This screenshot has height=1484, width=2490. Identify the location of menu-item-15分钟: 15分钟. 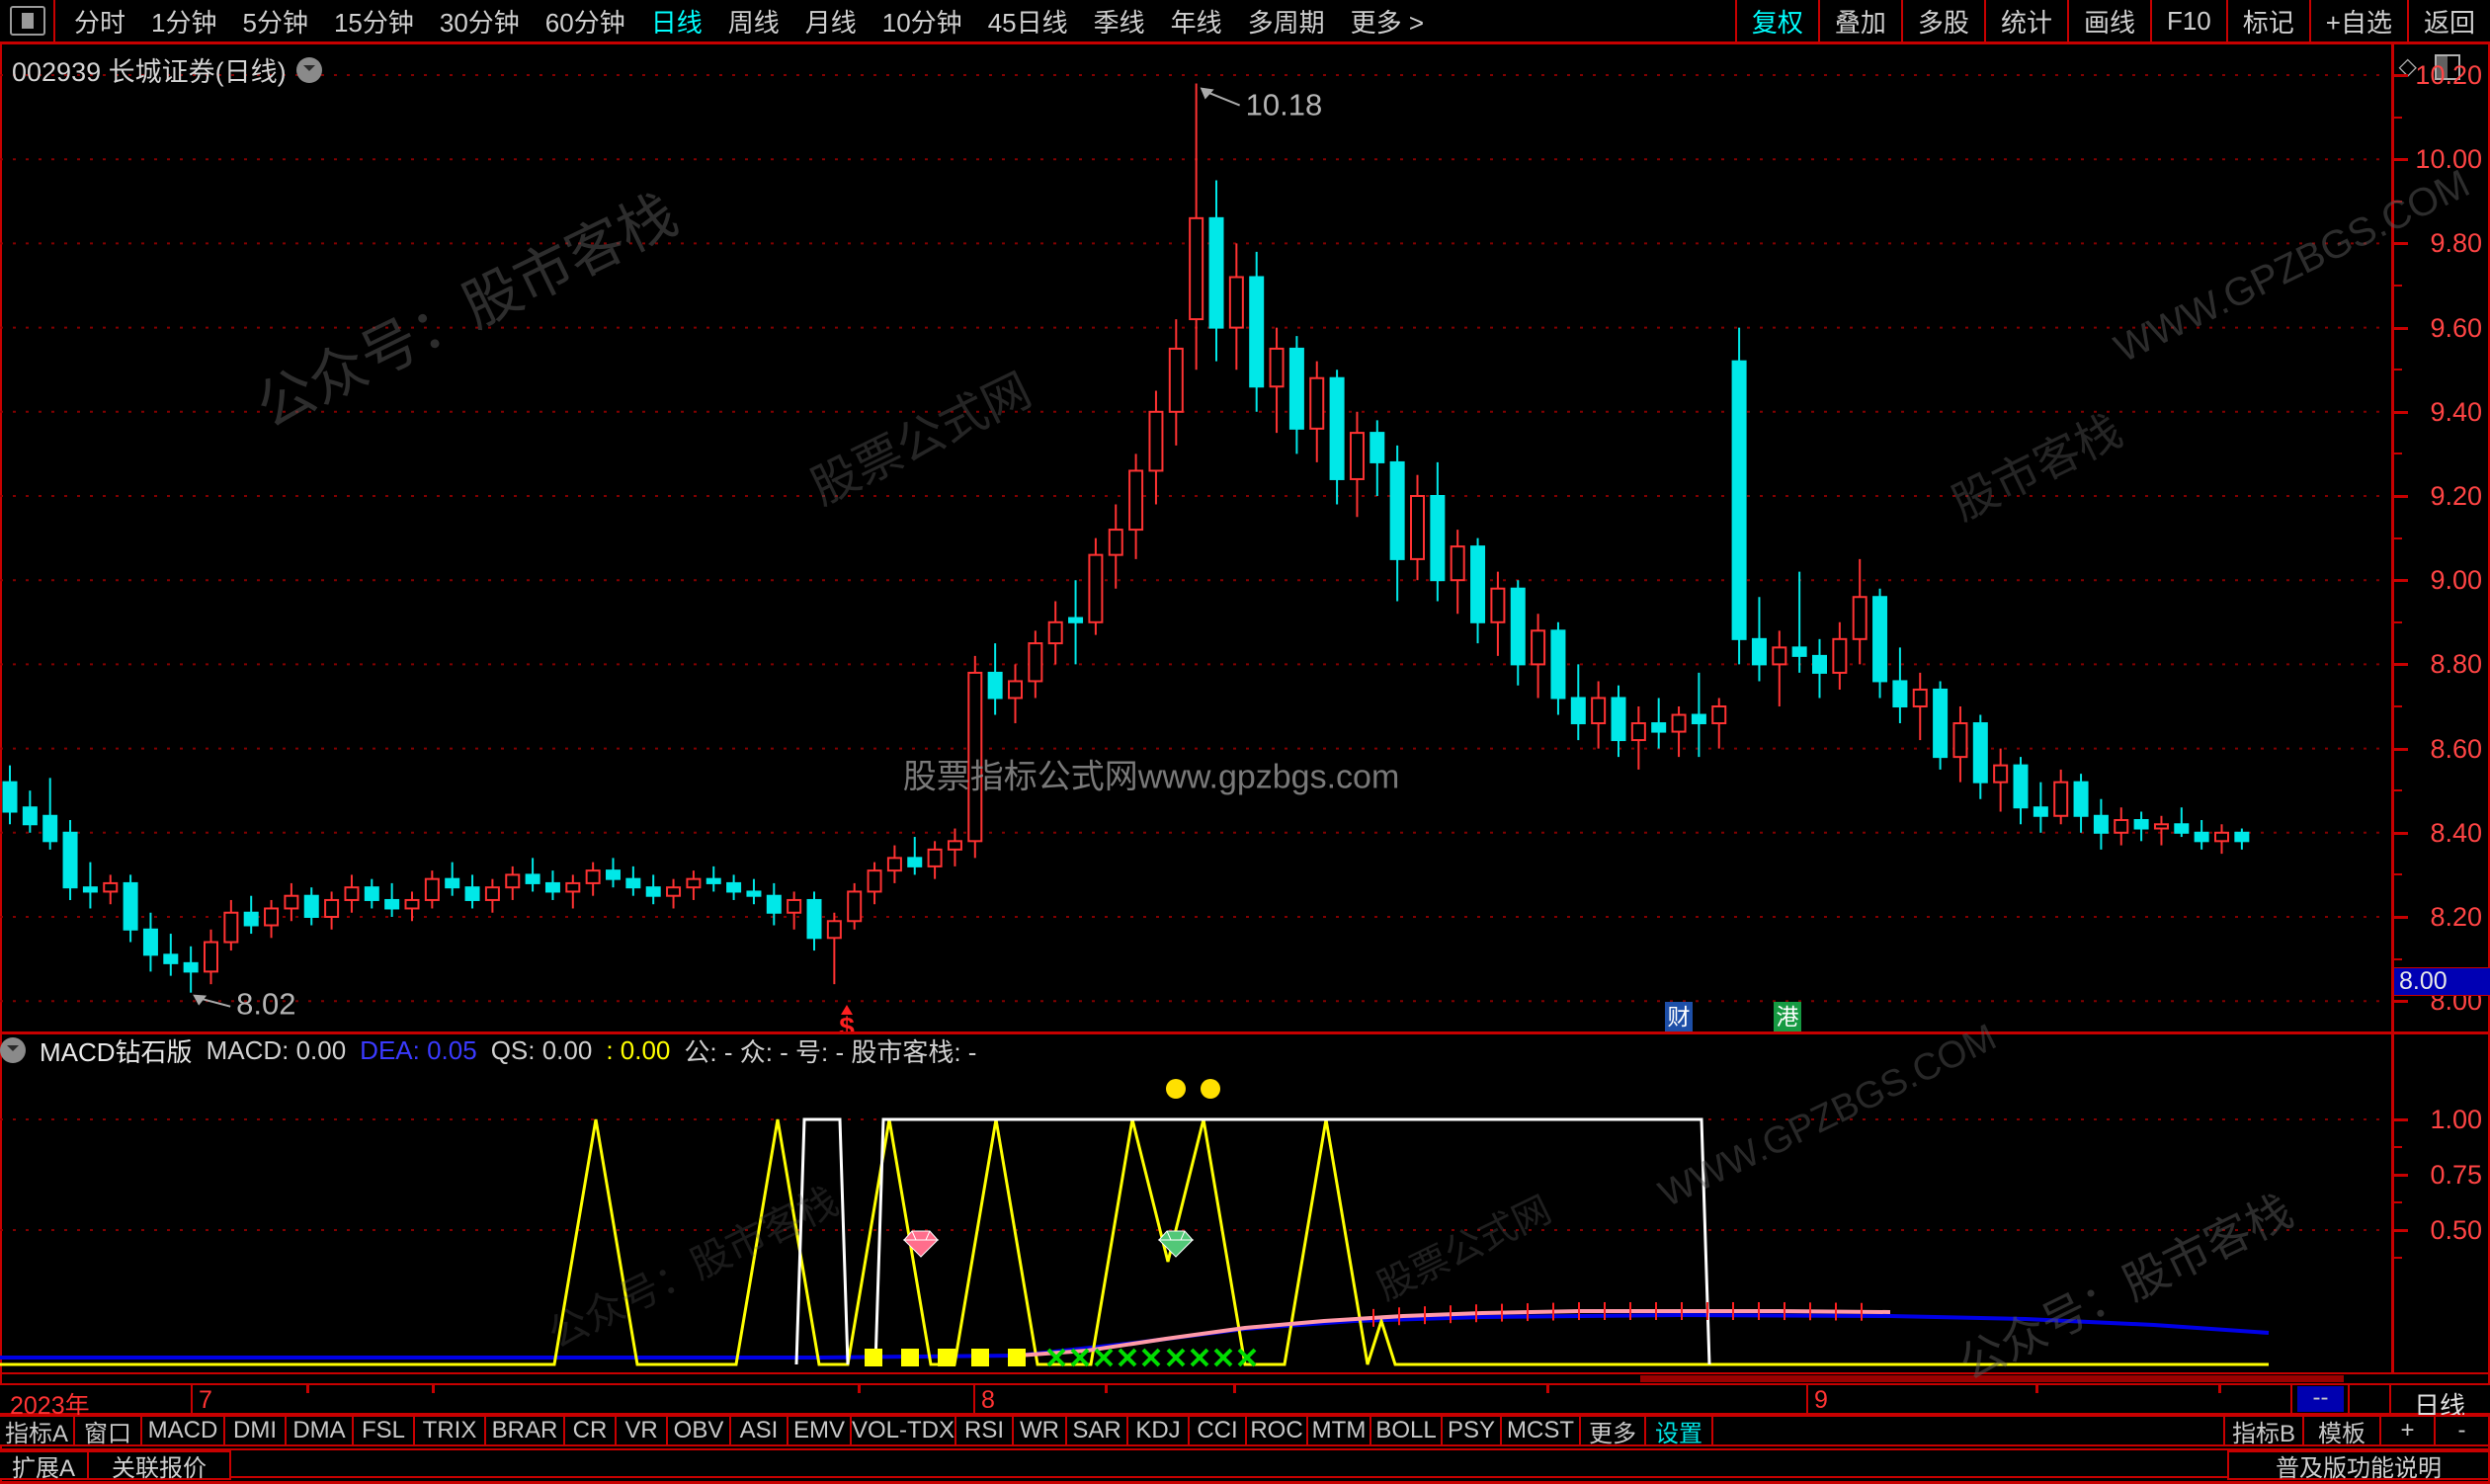
(373, 22).